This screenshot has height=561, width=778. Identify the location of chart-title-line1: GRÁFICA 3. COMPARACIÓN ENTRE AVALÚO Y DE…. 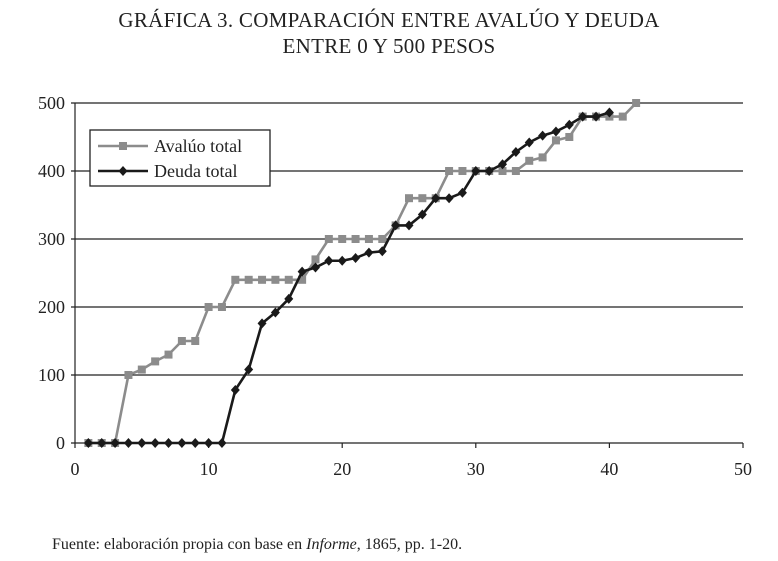
(389, 20).